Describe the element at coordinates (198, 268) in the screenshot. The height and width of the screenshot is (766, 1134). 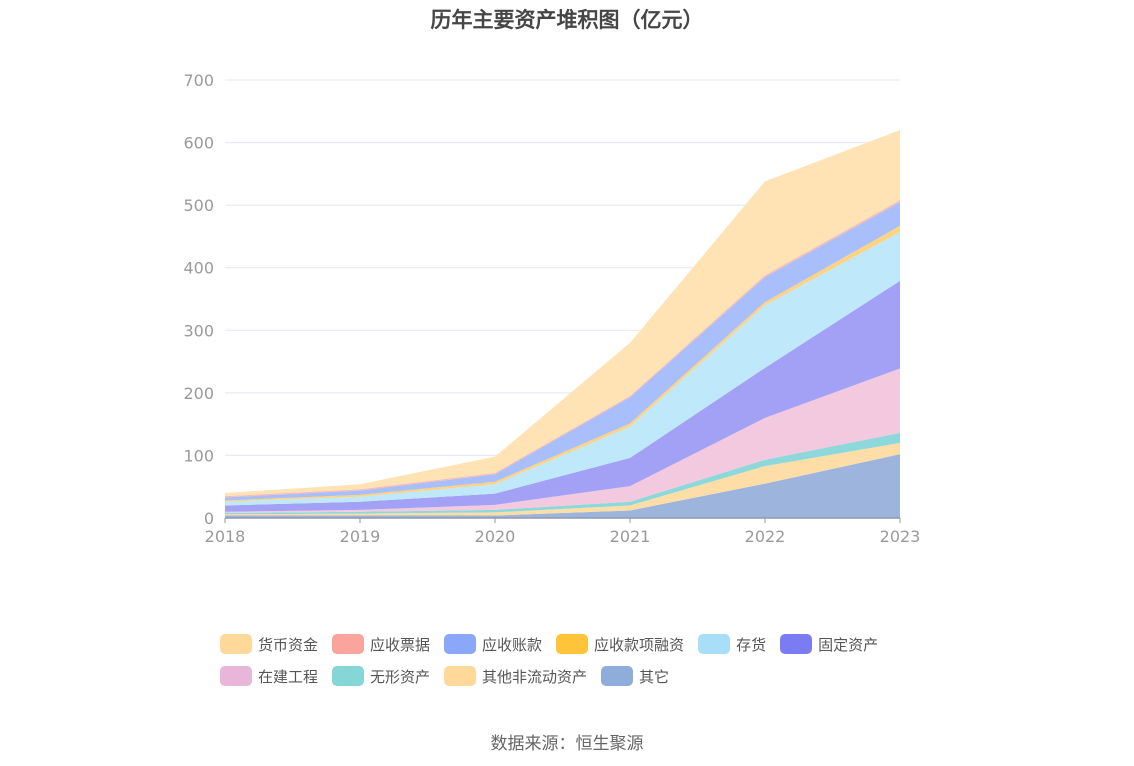
I see `y-tick-label: 400` at that location.